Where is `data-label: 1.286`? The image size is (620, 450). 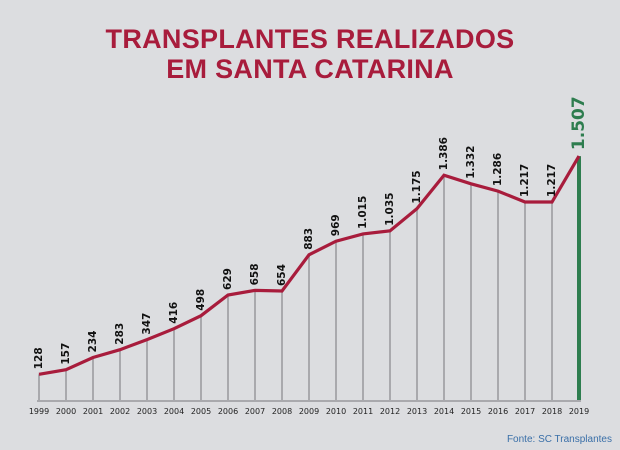
data-label: 1.286 is located at coordinates (498, 169).